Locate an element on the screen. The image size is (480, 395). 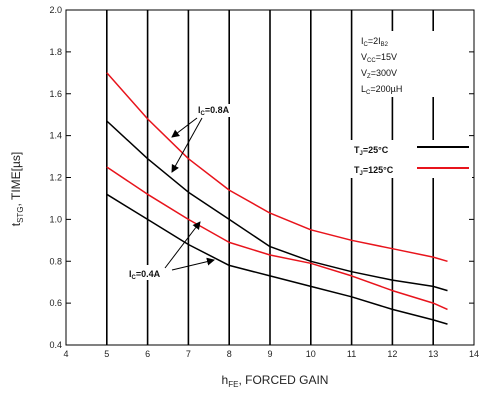
x-tick-label: 7 is located at coordinates (188, 354).